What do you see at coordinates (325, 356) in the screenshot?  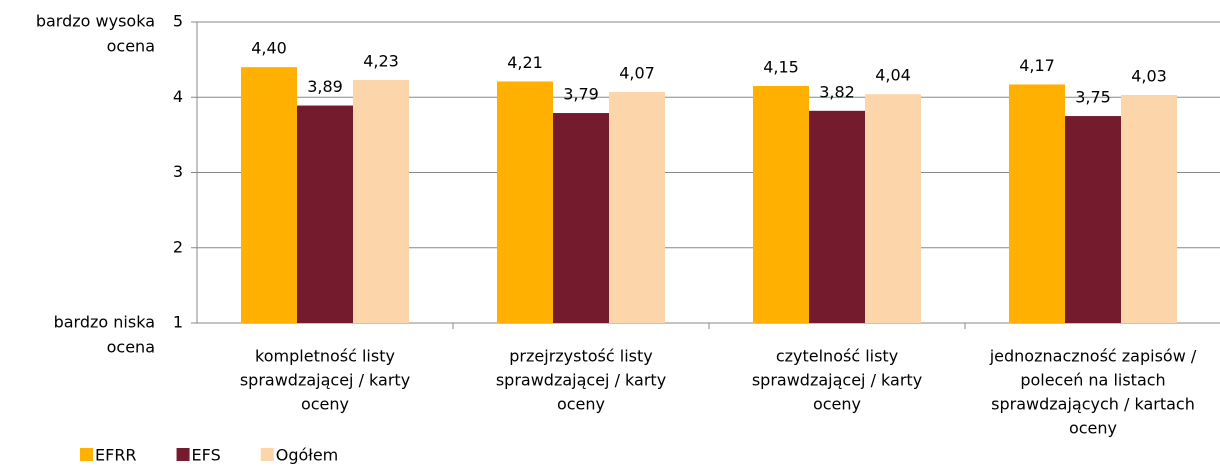 I see `x-tick-label: kompletność listy` at bounding box center [325, 356].